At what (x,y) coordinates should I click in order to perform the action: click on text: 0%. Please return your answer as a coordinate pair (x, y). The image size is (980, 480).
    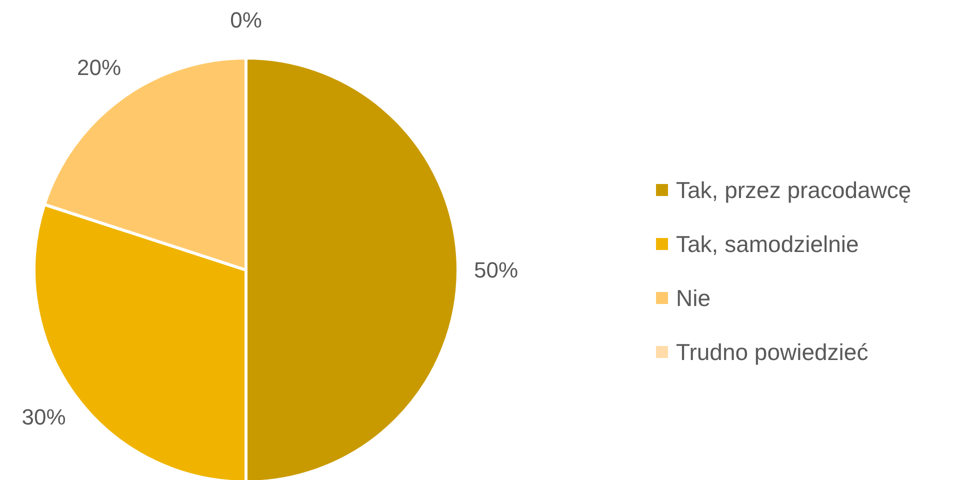
    Looking at the image, I should click on (246, 20).